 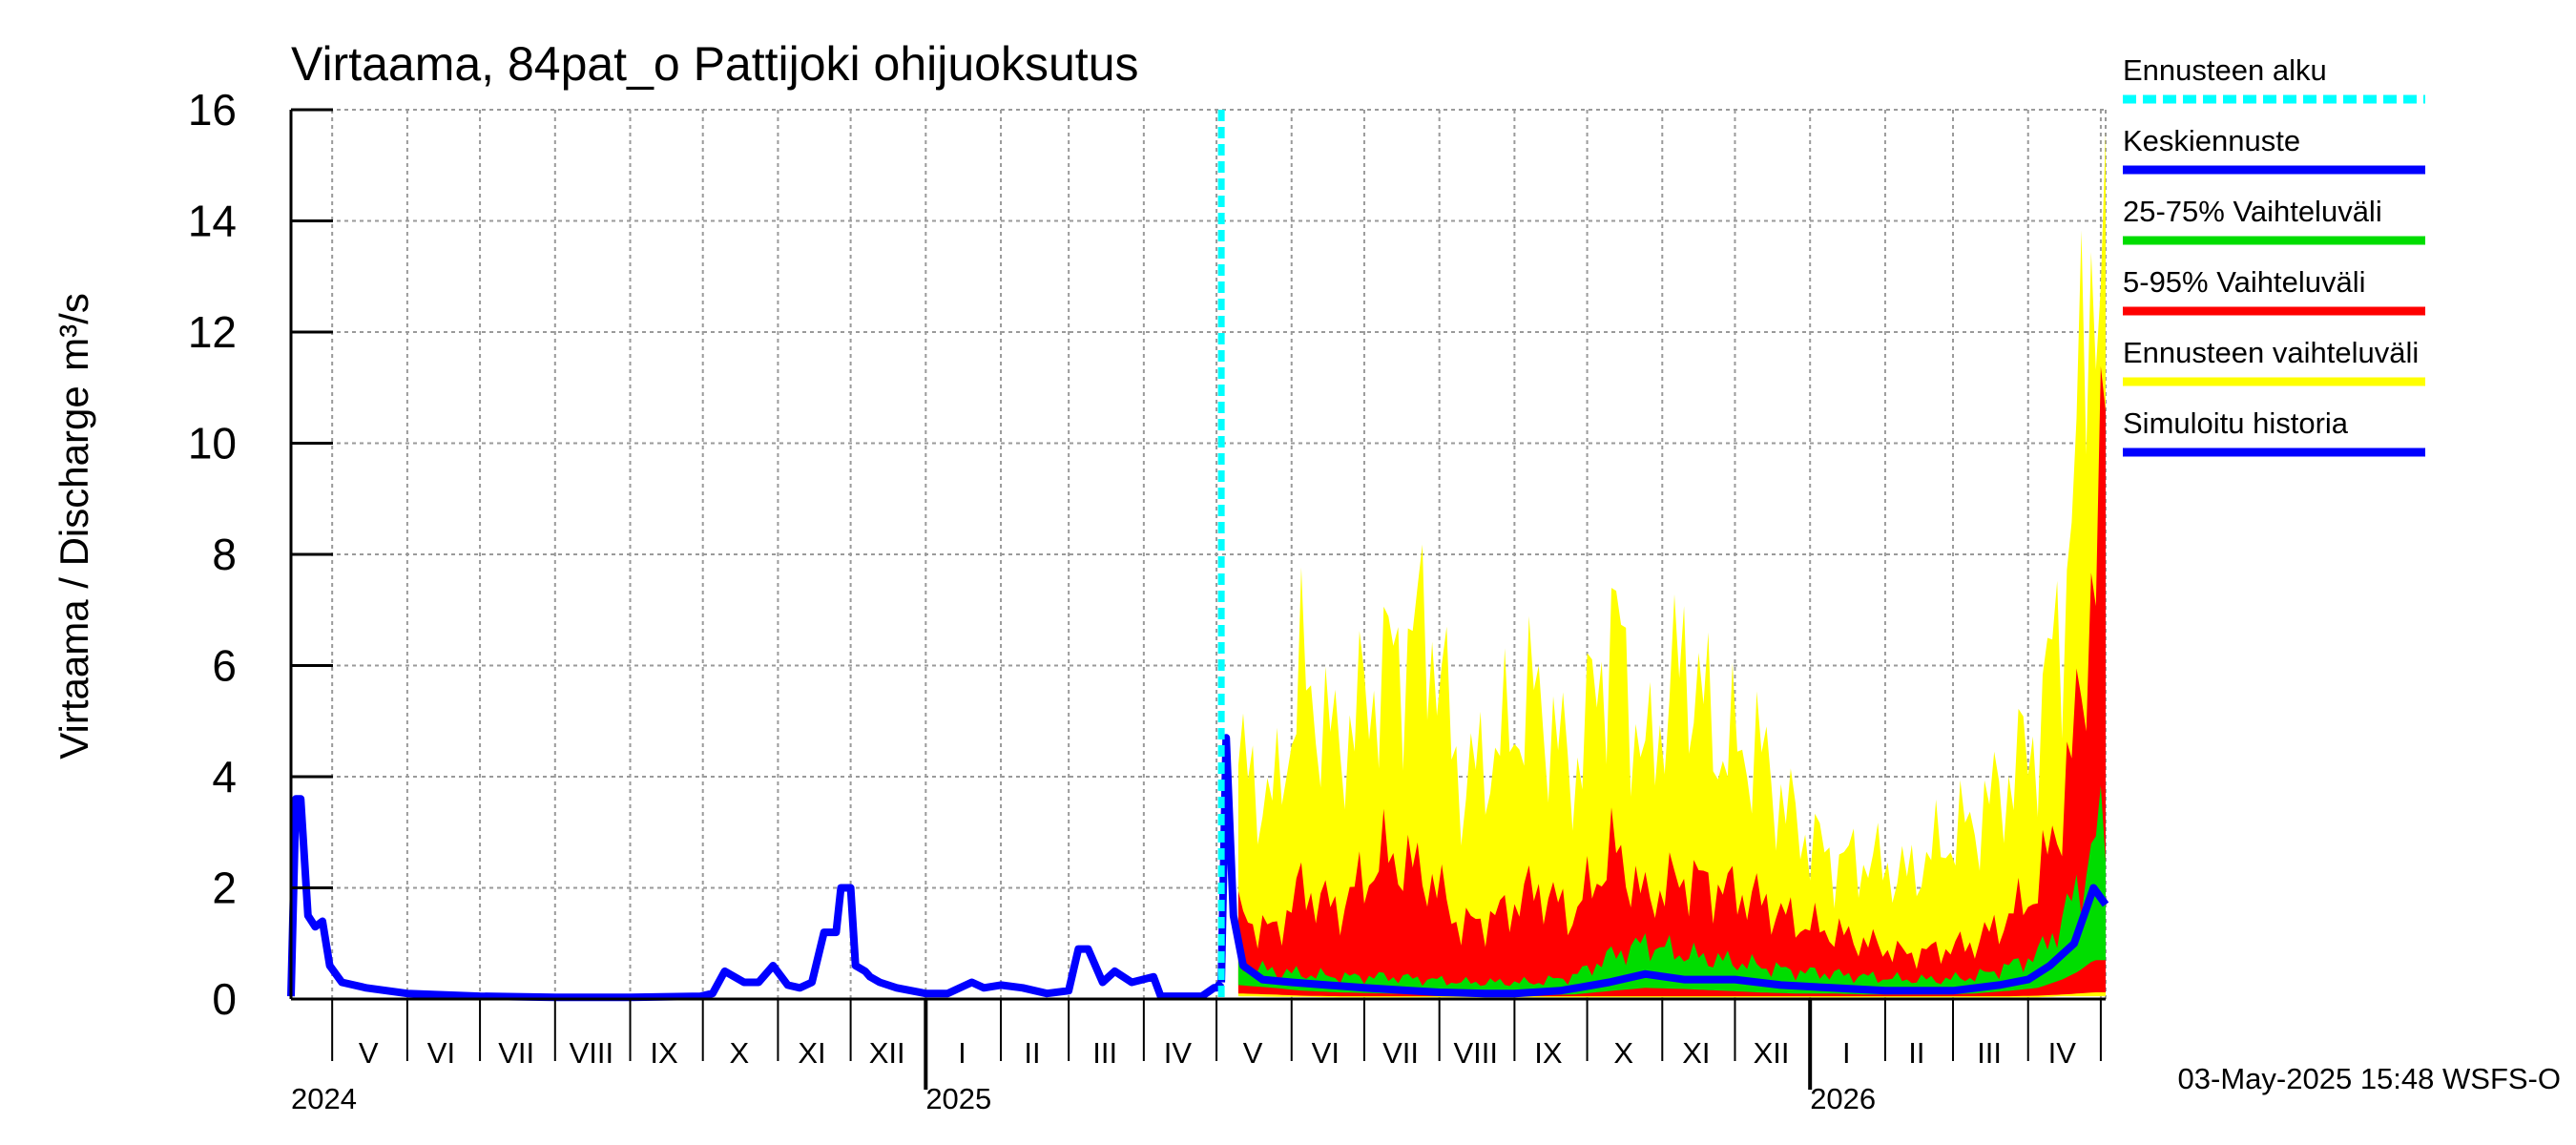 I want to click on y-tick-label: 14, so click(x=212, y=221).